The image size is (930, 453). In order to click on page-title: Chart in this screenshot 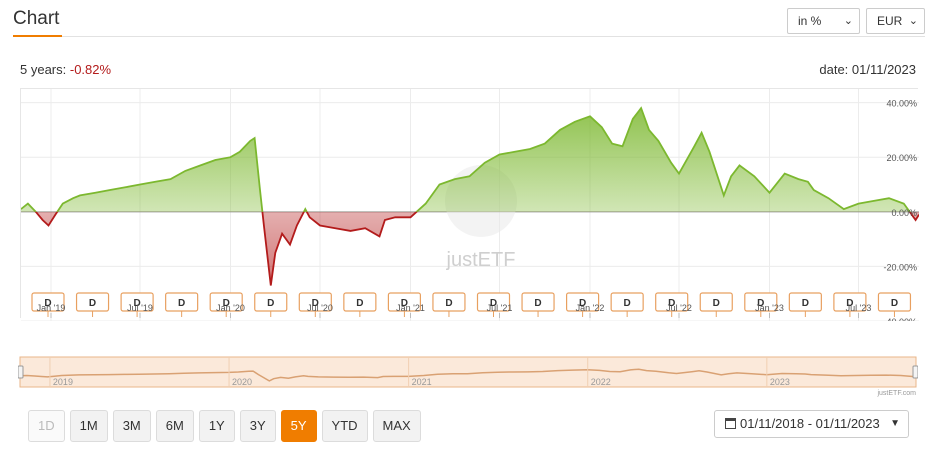, I will do `click(36, 18)`.